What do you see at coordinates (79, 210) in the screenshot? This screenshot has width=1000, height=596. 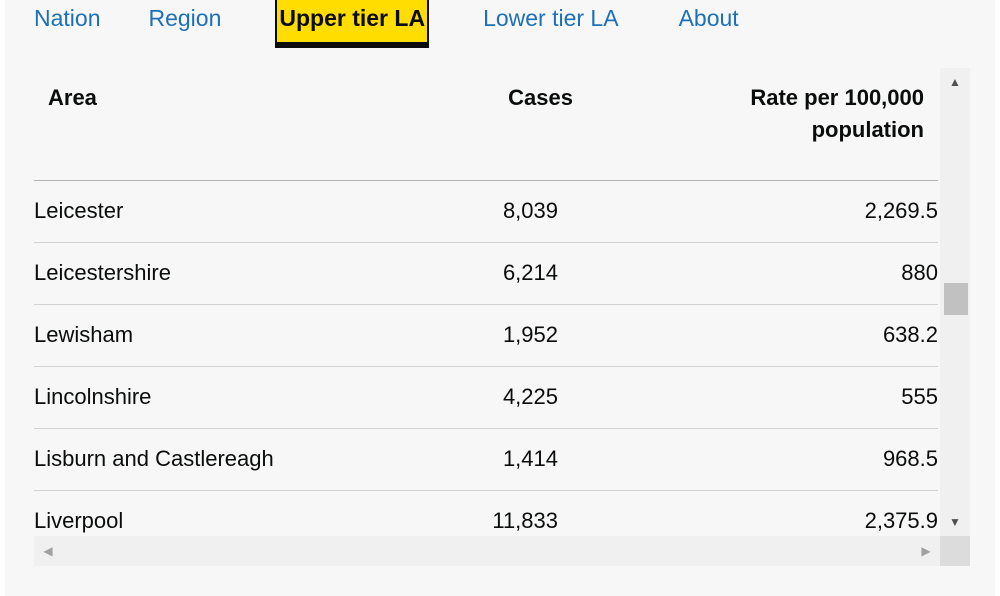 I see `cell-area: Leicester` at bounding box center [79, 210].